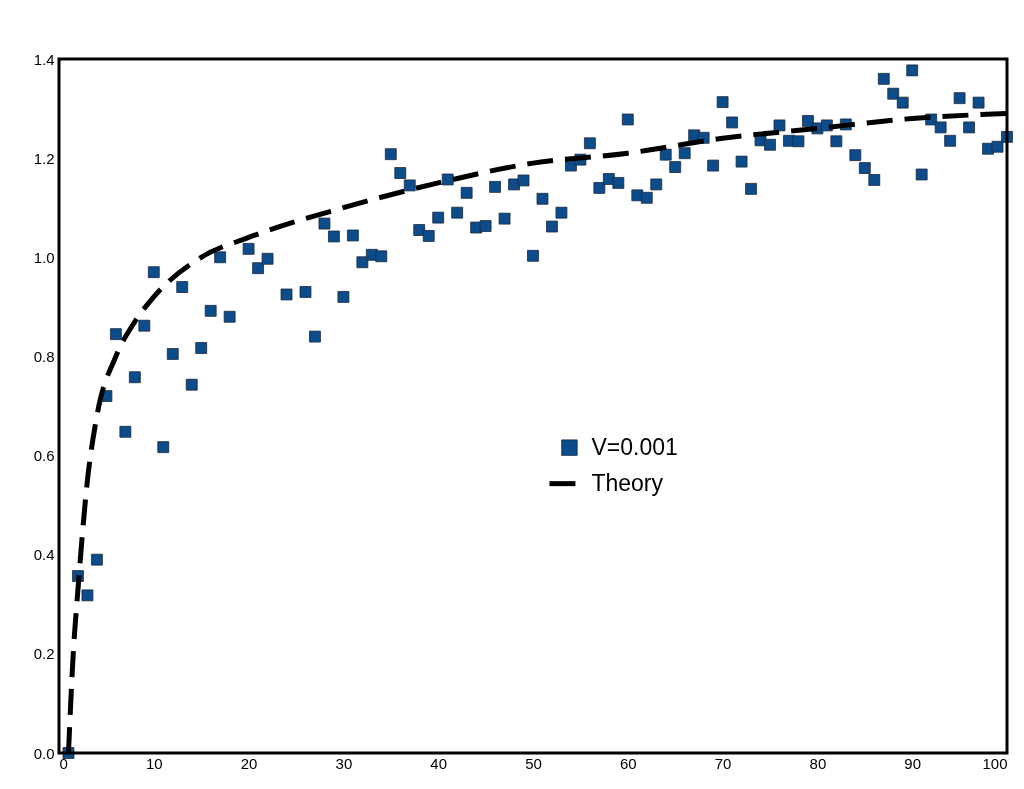  What do you see at coordinates (628, 763) in the screenshot?
I see `x-tick-label: 60` at bounding box center [628, 763].